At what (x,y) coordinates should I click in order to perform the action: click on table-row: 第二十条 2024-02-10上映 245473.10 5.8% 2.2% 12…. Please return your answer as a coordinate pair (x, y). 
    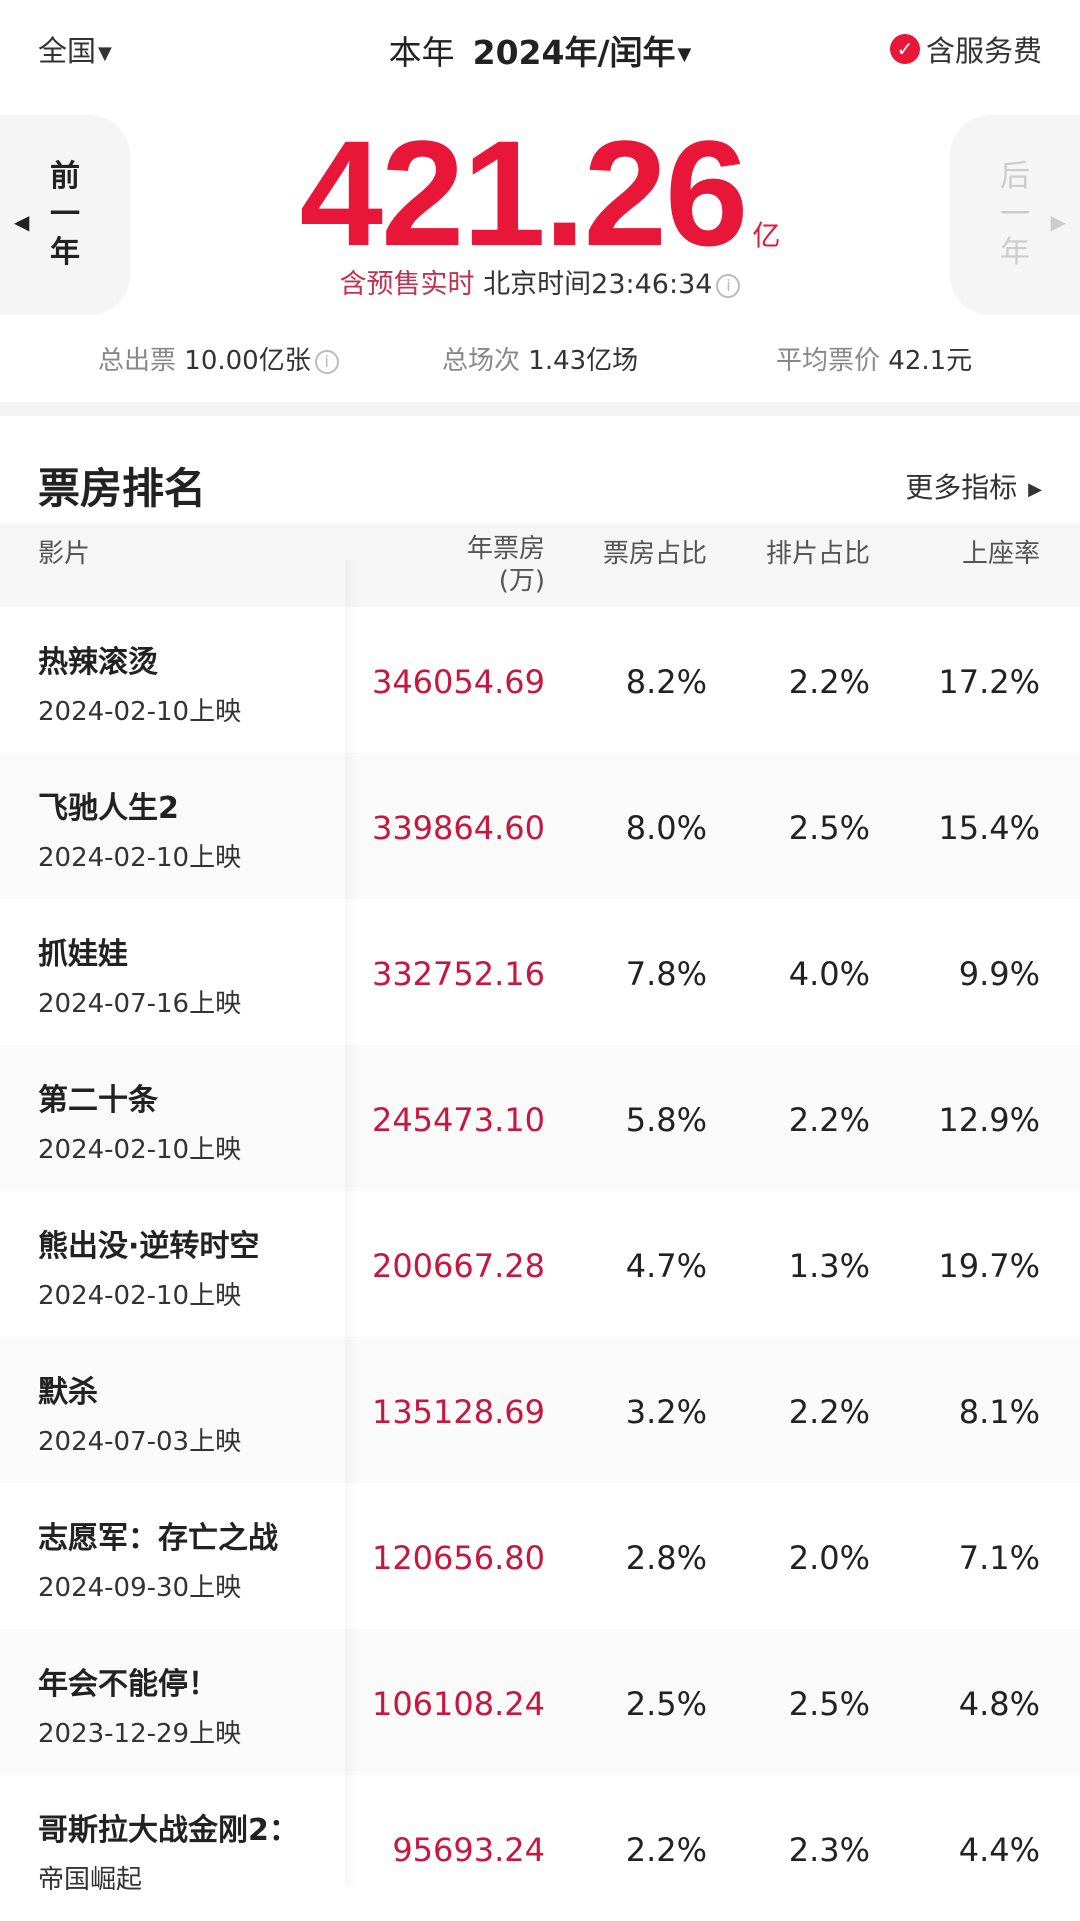
    Looking at the image, I should click on (540, 1118).